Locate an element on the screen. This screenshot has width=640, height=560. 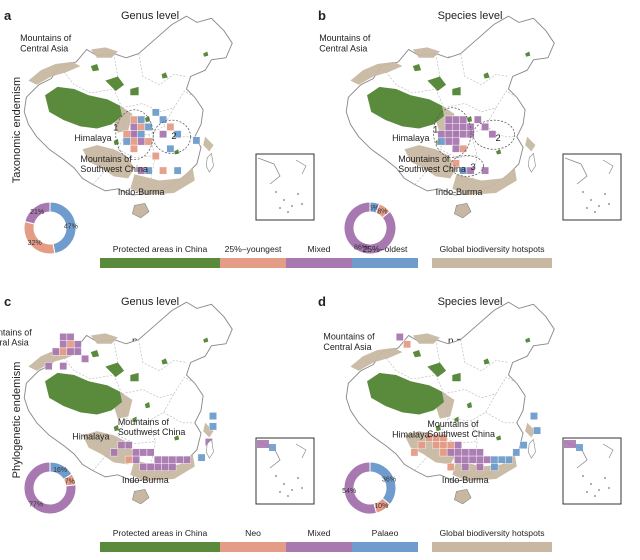
legend-item-label: Global biodiversity hotspots is located at coordinates (491, 533).